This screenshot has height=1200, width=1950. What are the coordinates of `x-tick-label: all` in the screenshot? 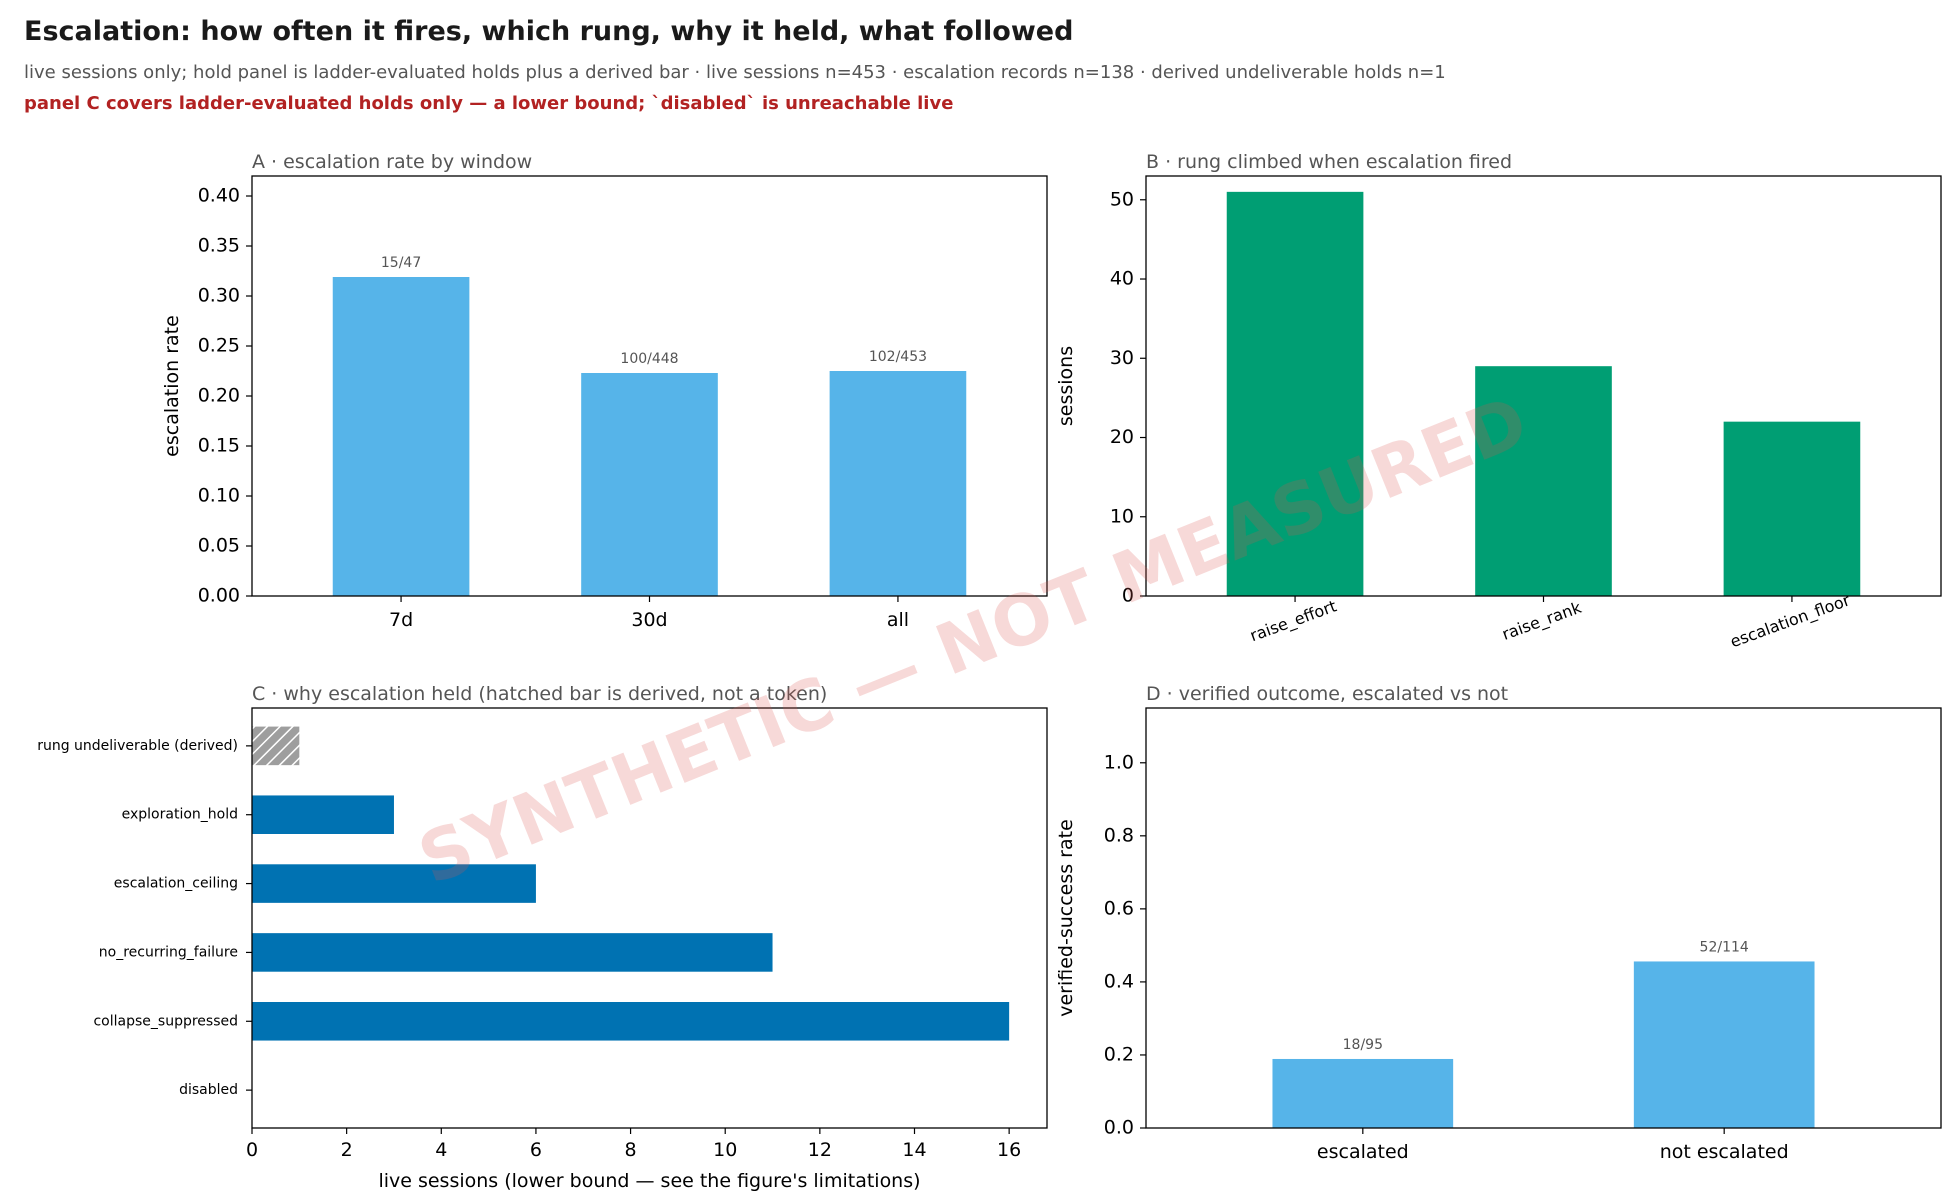 It's located at (898, 620).